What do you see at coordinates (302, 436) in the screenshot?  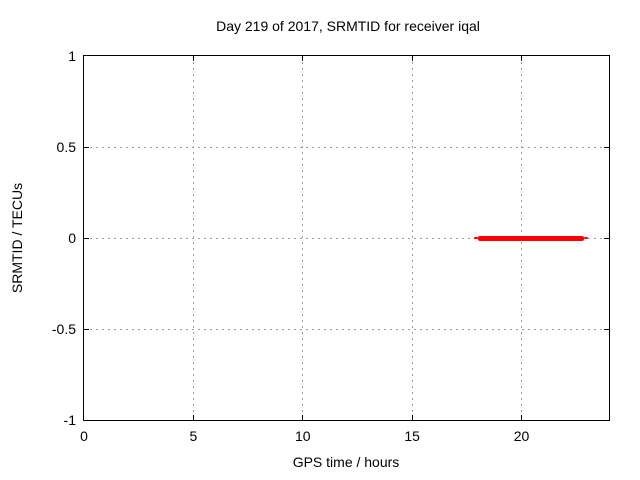 I see `x-tick-label: 10` at bounding box center [302, 436].